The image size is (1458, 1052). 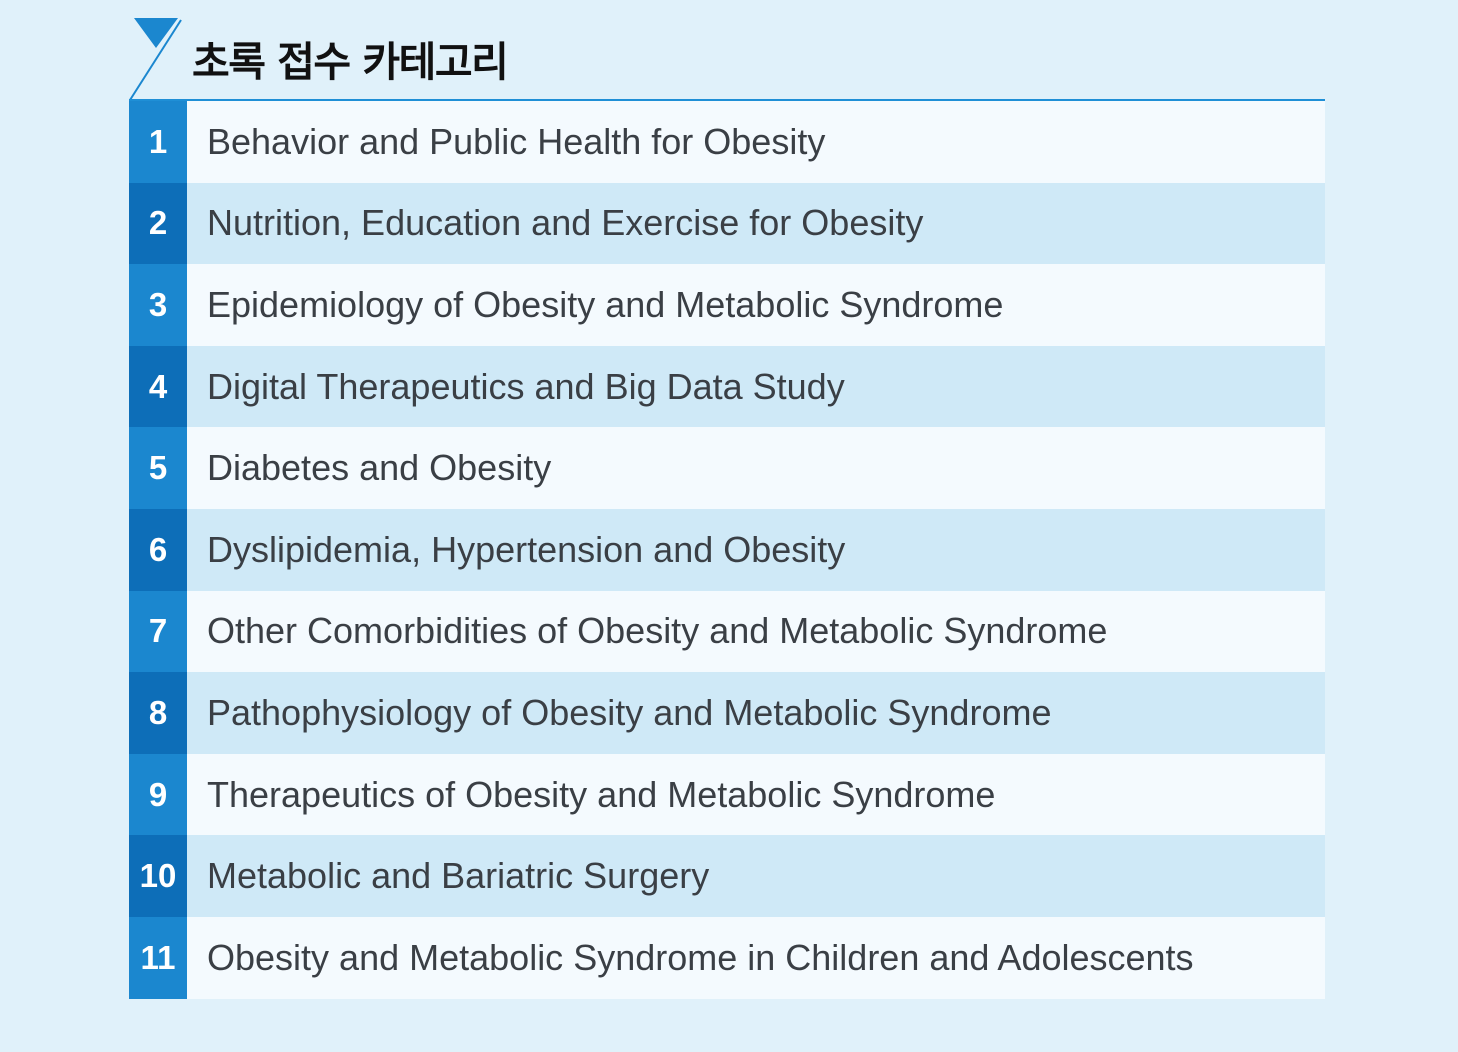 What do you see at coordinates (526, 386) in the screenshot?
I see `item-label: Digital Therapeutics and Big Data Study` at bounding box center [526, 386].